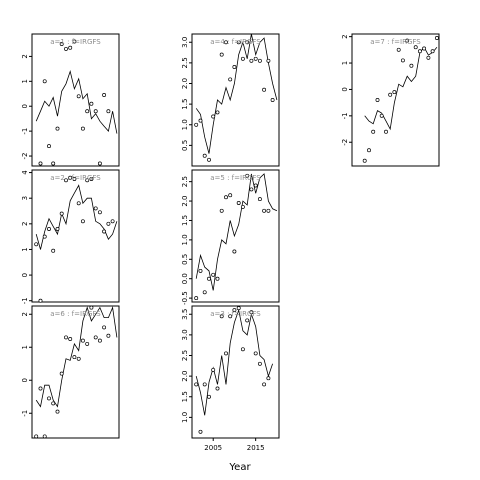 This screenshot has width=480, height=480. I want to click on panel-title: a=7 : f=IRGFS, so click(395, 42).